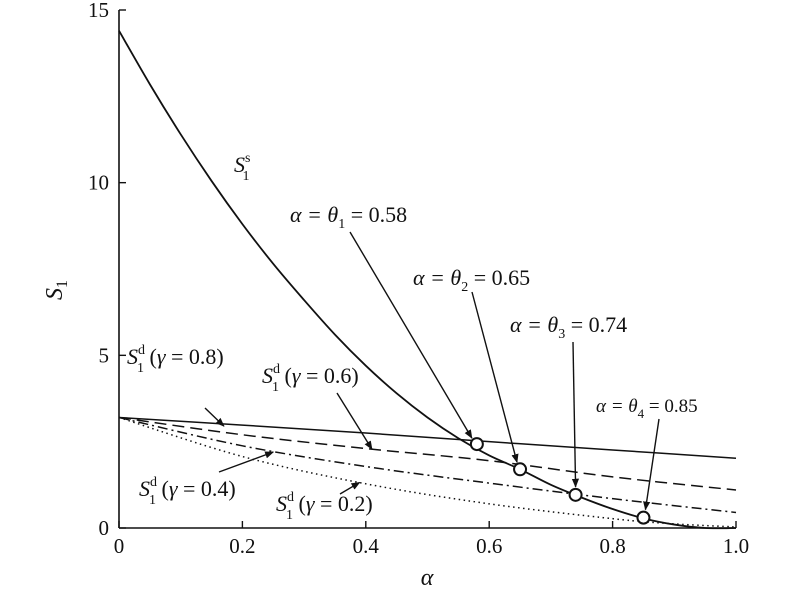 This screenshot has height=592, width=800. I want to click on arrow-gamma-0.2, so click(350, 488).